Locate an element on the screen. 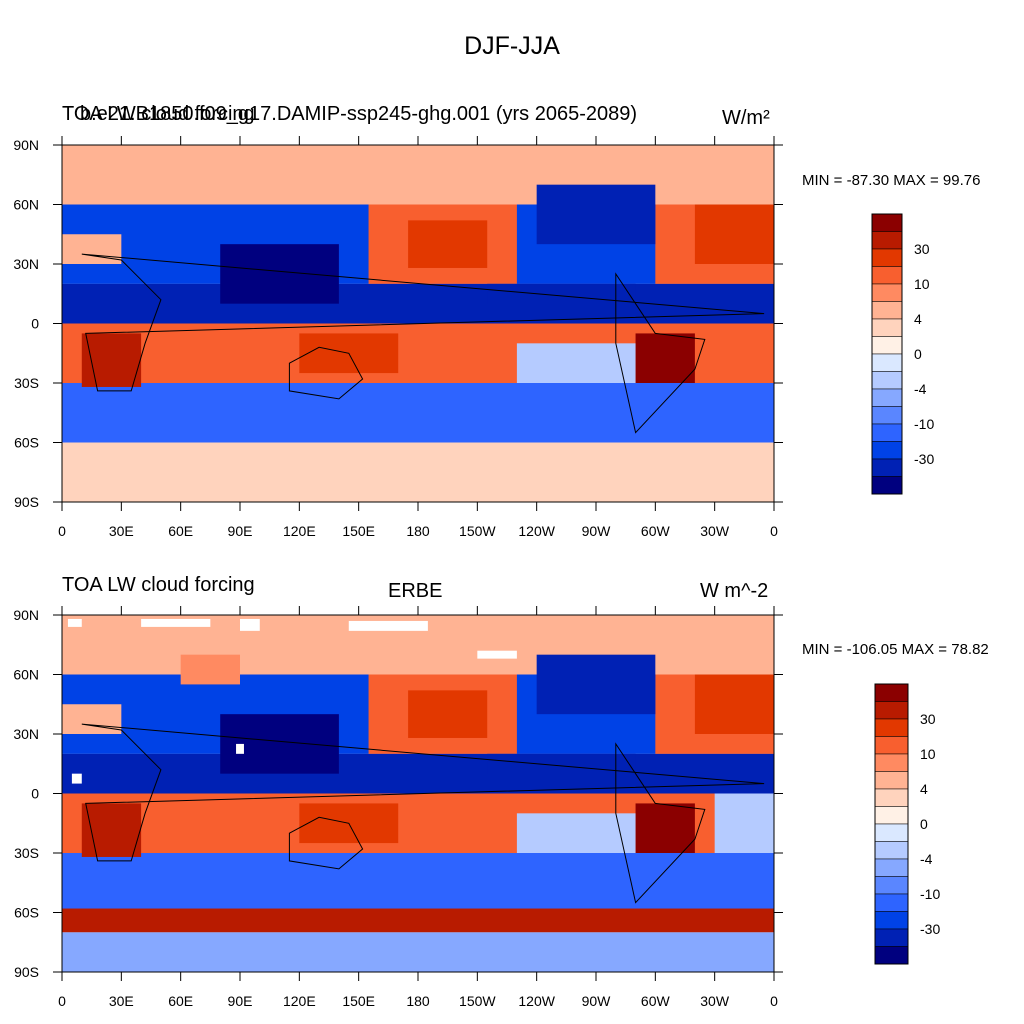 The width and height of the screenshot is (1024, 1024). panel1-lon-label: 90W is located at coordinates (597, 531).